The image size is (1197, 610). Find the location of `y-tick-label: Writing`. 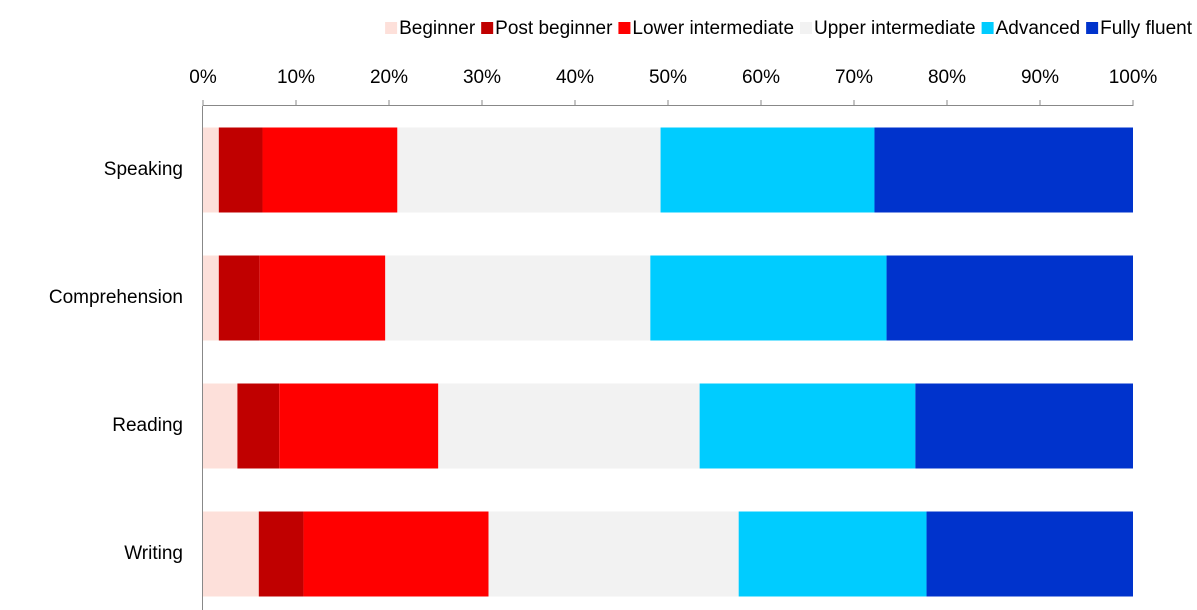

y-tick-label: Writing is located at coordinates (153, 553).